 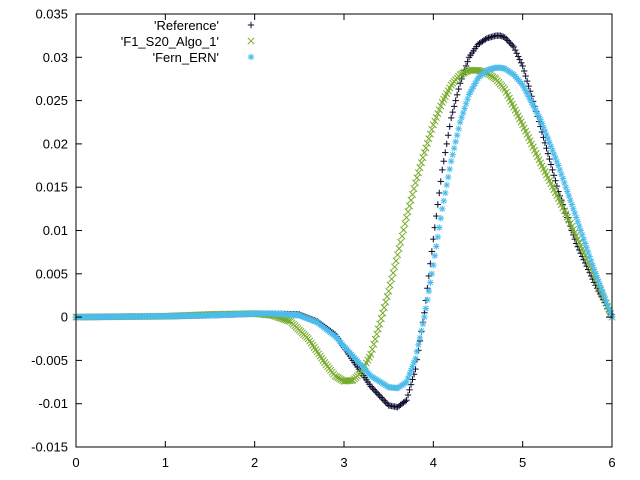 What do you see at coordinates (343, 462) in the screenshot?
I see `x-tick-label: 3` at bounding box center [343, 462].